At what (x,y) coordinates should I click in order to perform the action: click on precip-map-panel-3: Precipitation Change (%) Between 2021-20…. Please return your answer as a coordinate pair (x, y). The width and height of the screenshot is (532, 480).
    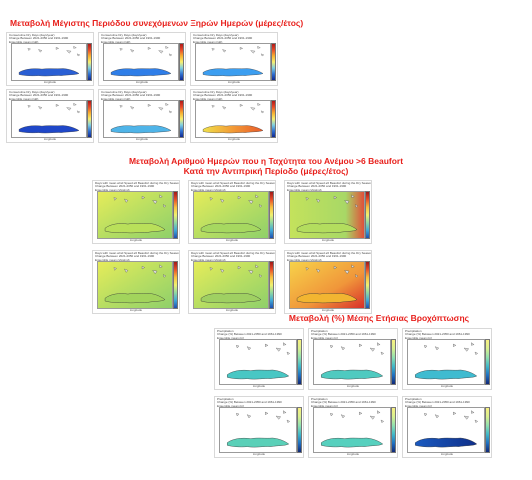
    Looking at the image, I should click on (447, 359).